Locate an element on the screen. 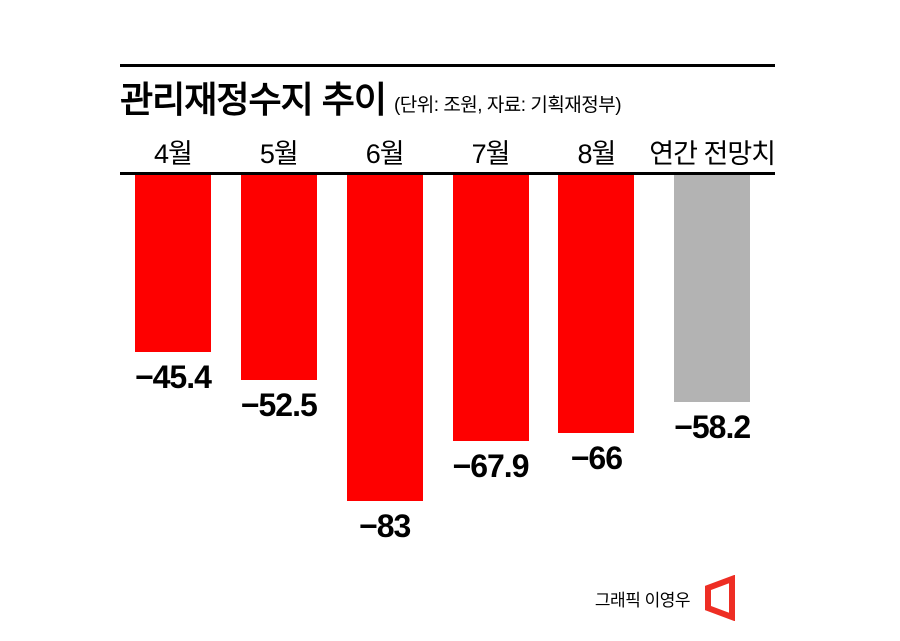  value-label: −45.4 is located at coordinates (173, 377).